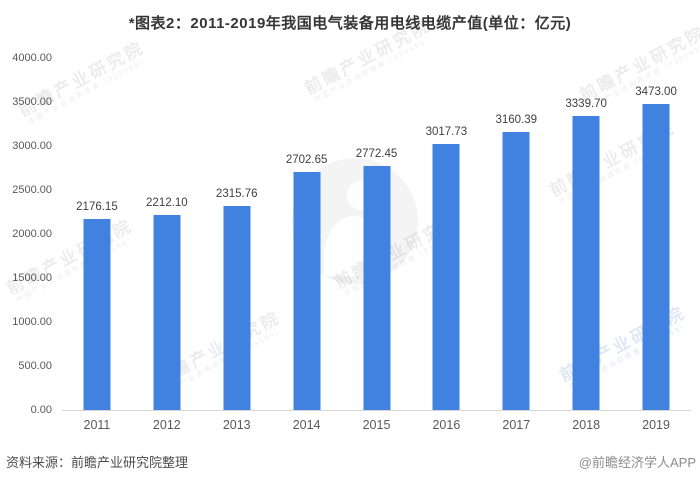 The image size is (700, 484). I want to click on bar-value-label: 3473.00, so click(656, 92).